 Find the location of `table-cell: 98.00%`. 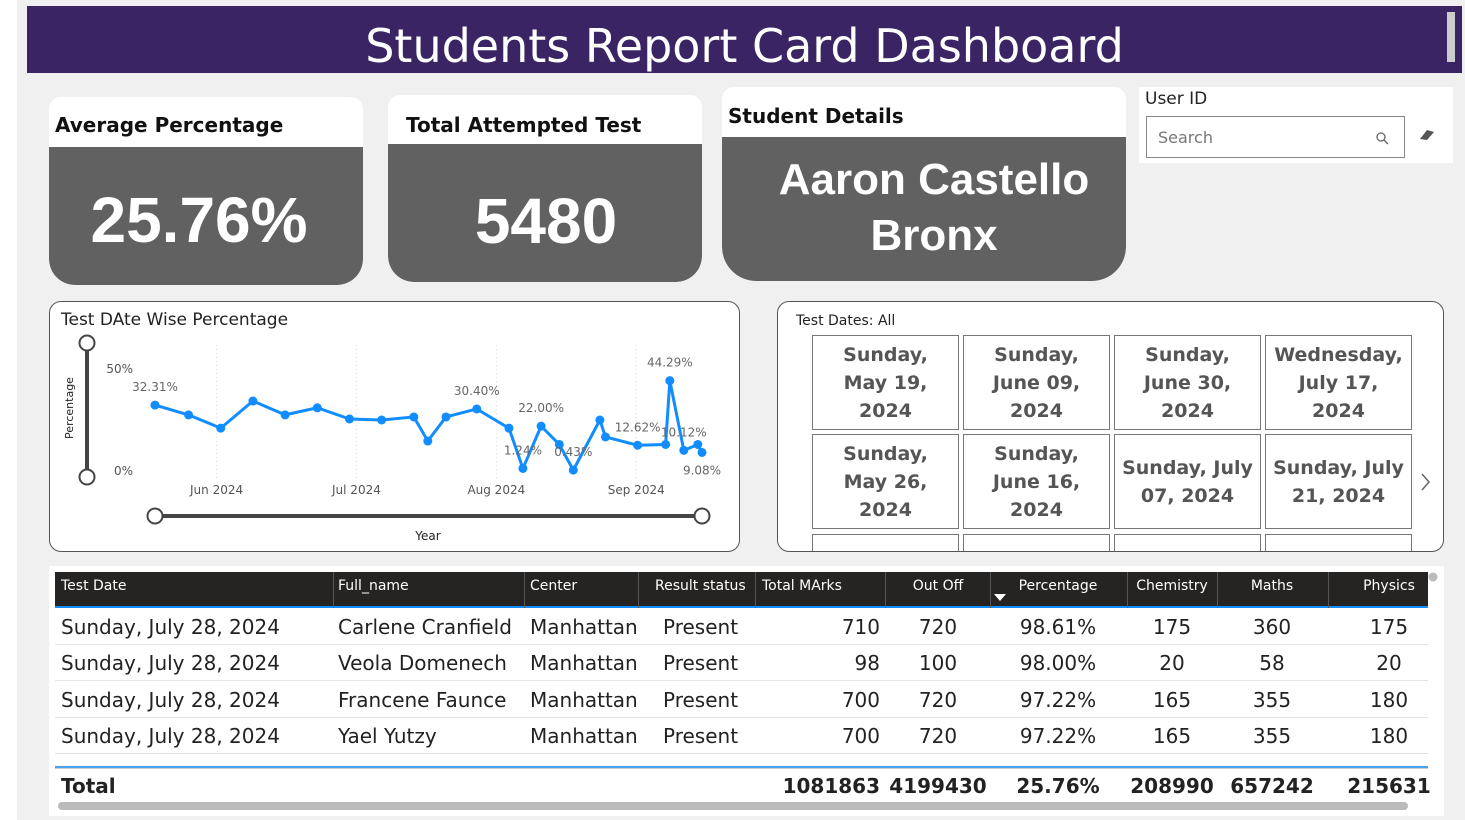

table-cell: 98.00% is located at coordinates (1058, 663).